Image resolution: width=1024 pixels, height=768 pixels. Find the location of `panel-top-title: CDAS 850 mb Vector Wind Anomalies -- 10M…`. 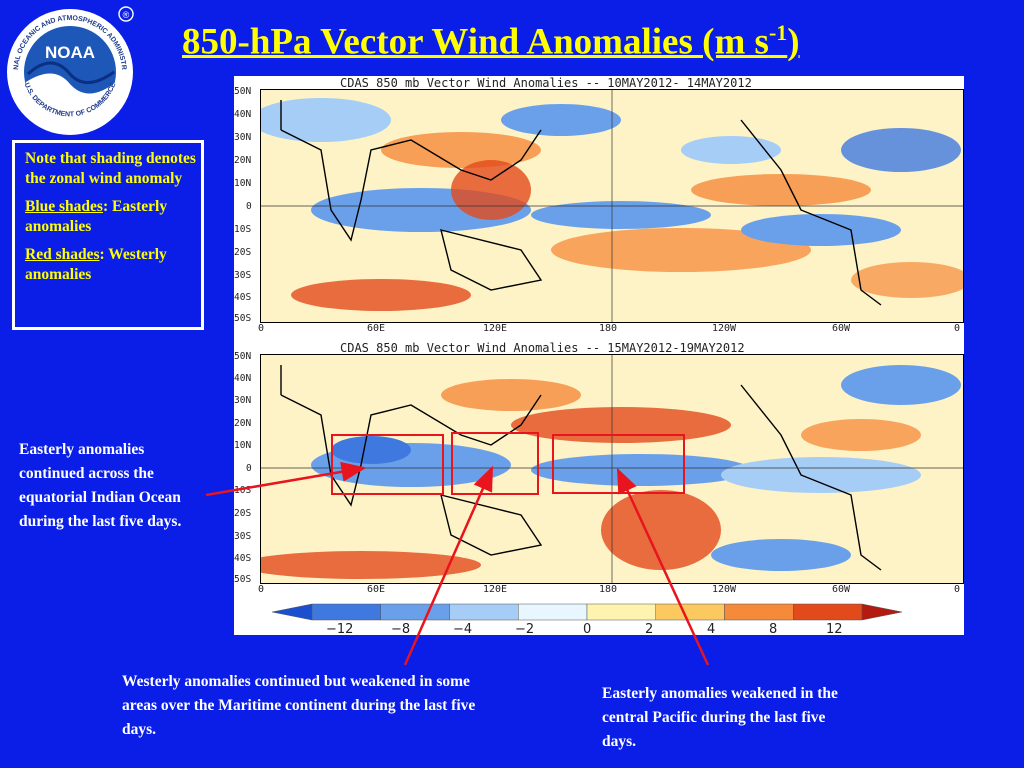

panel-top-title: CDAS 850 mb Vector Wind Anomalies -- 10M… is located at coordinates (546, 83).